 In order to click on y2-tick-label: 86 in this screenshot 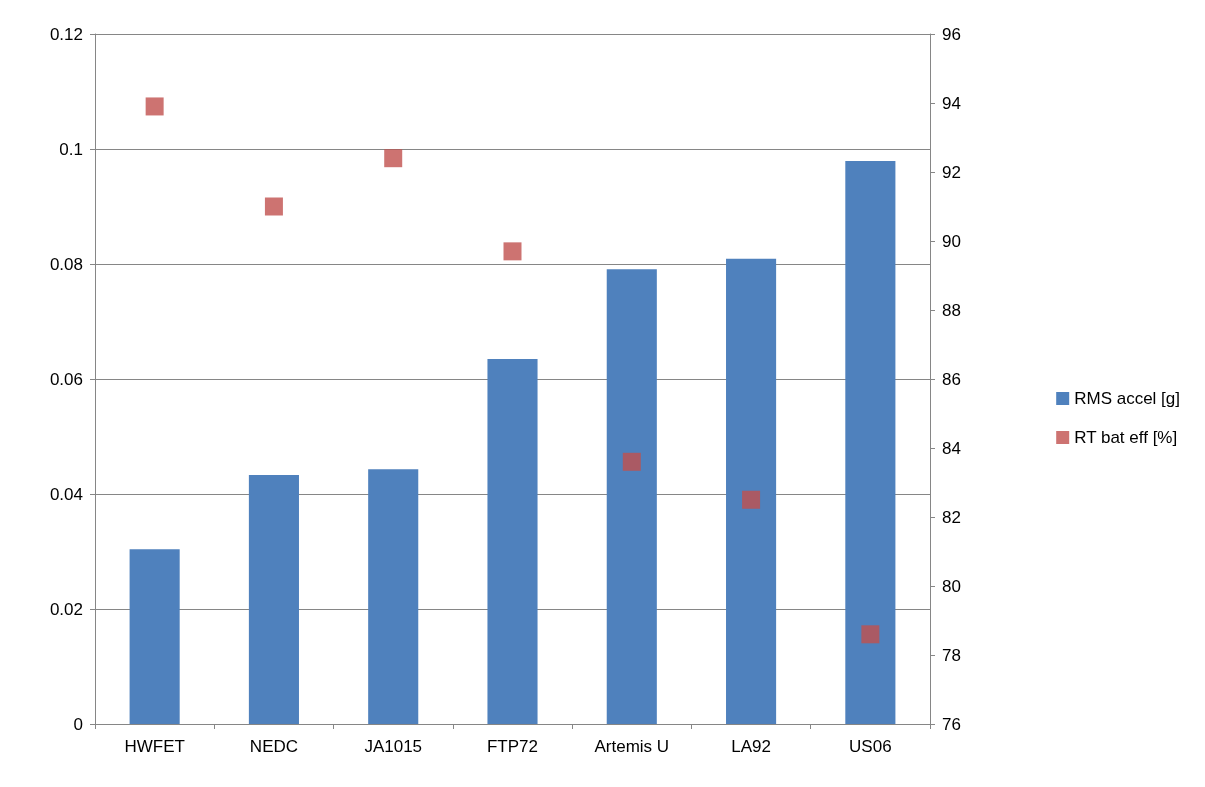, I will do `click(951, 379)`.